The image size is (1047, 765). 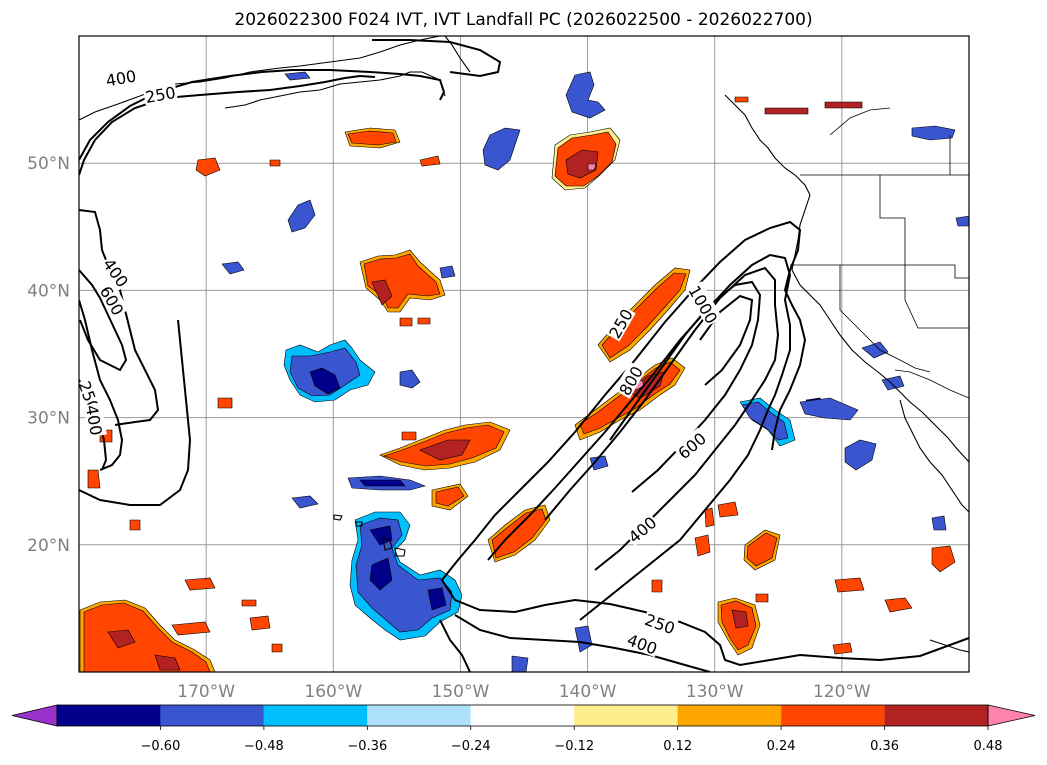 What do you see at coordinates (471, 746) in the screenshot?
I see `colorbar-tick-label: −0.24` at bounding box center [471, 746].